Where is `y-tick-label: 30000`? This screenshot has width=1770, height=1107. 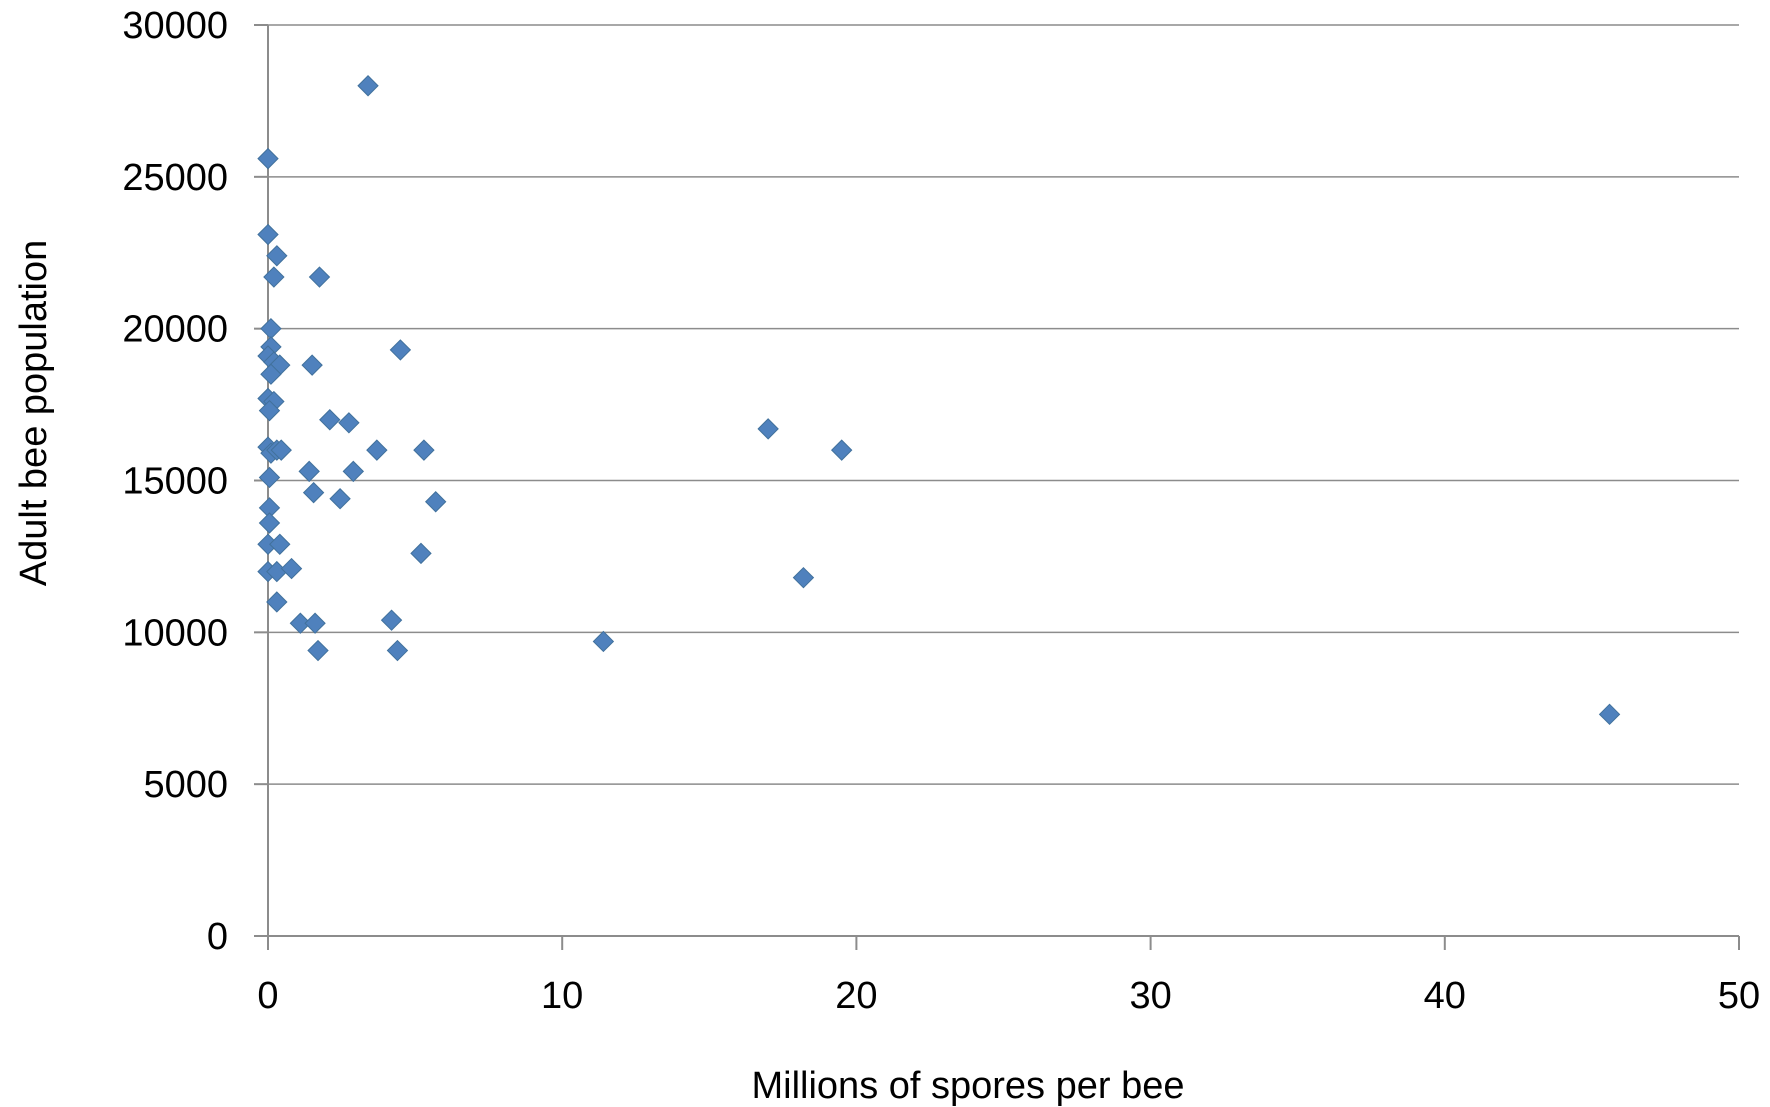 y-tick-label: 30000 is located at coordinates (175, 26).